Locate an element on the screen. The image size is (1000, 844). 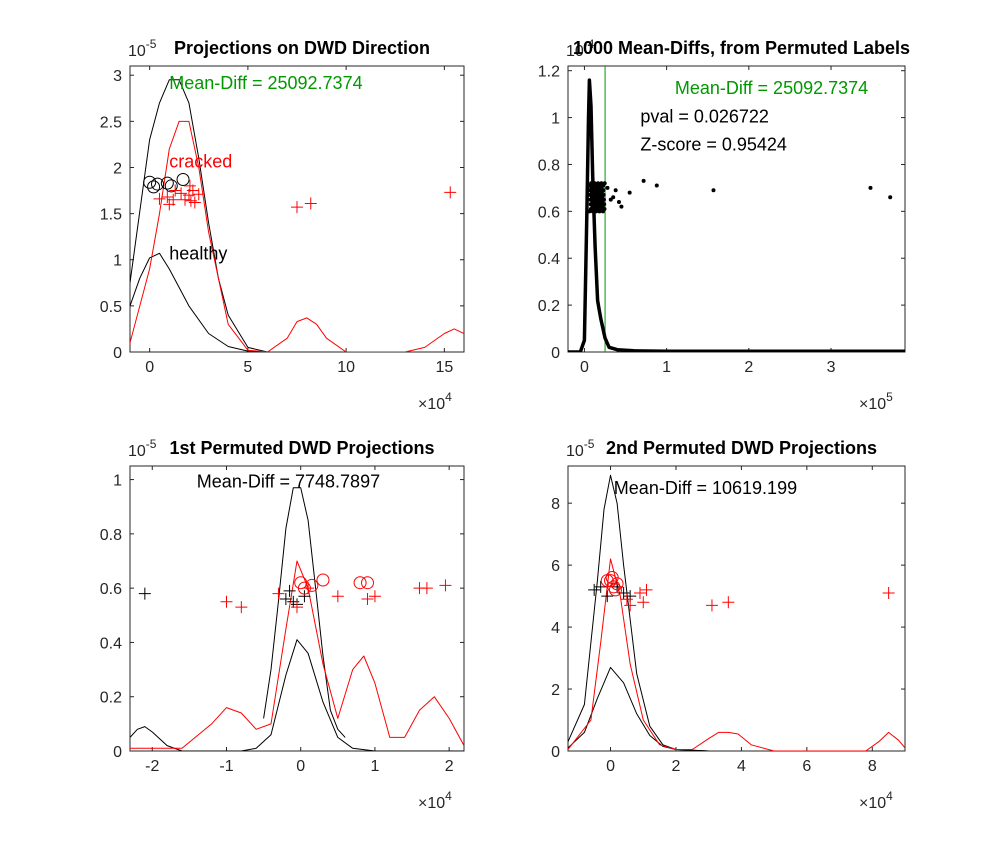
x-tick-label: -1 is located at coordinates (226, 766).